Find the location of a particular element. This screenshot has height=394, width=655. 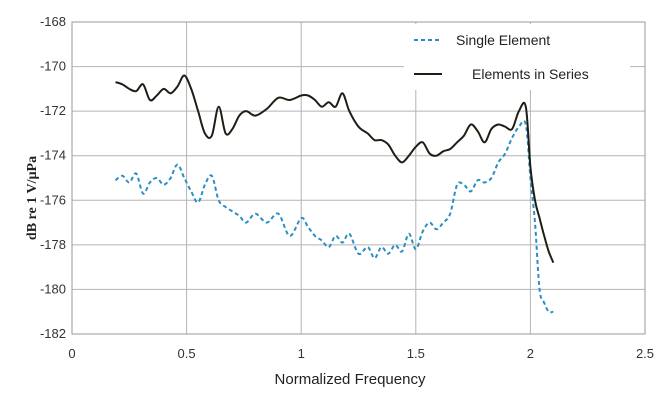

x-tick-label: 2.5 is located at coordinates (645, 353).